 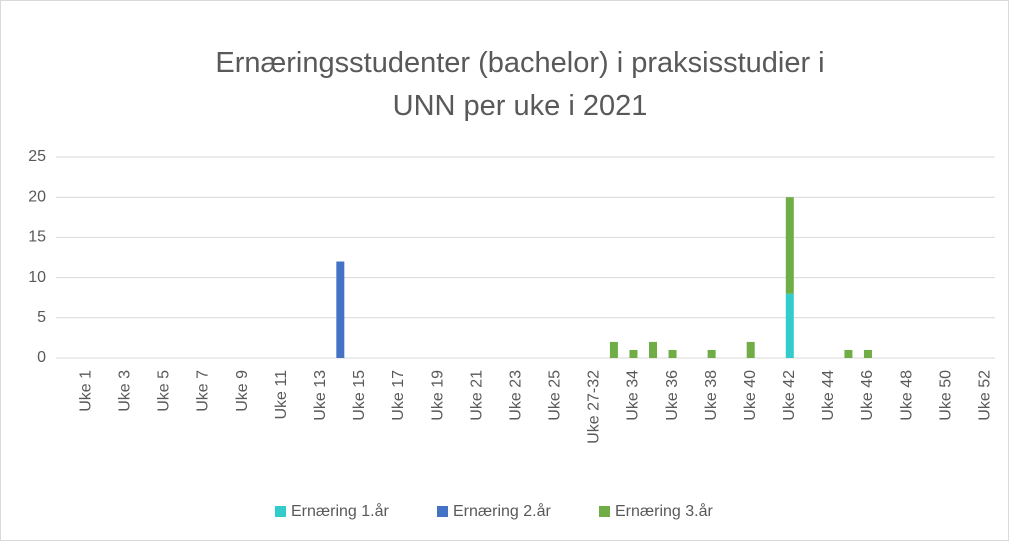 I want to click on legend-label: Ernæring 1.år, so click(x=340, y=511).